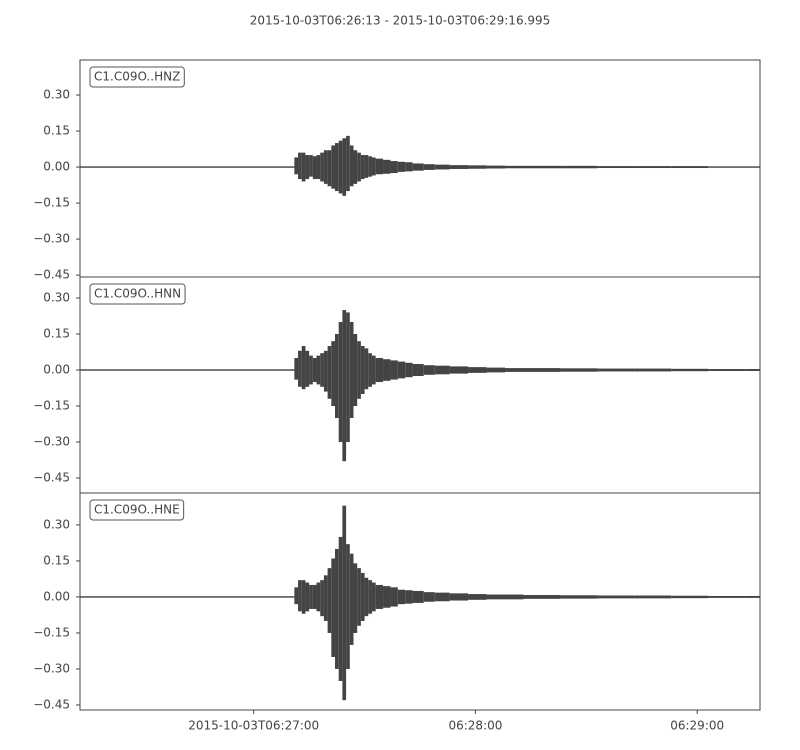 The width and height of the screenshot is (800, 750). What do you see at coordinates (697, 726) in the screenshot?
I see `x-tick-label: 06:29:00` at bounding box center [697, 726].